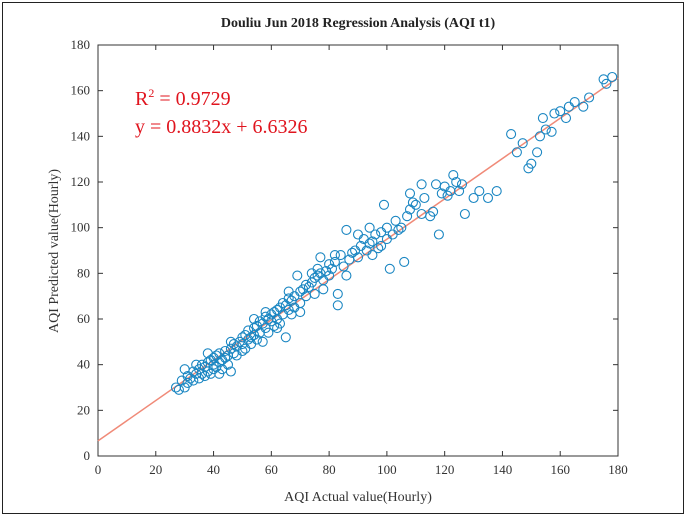  Describe the element at coordinates (271, 469) in the screenshot. I see `x-tick-label: 60` at that location.